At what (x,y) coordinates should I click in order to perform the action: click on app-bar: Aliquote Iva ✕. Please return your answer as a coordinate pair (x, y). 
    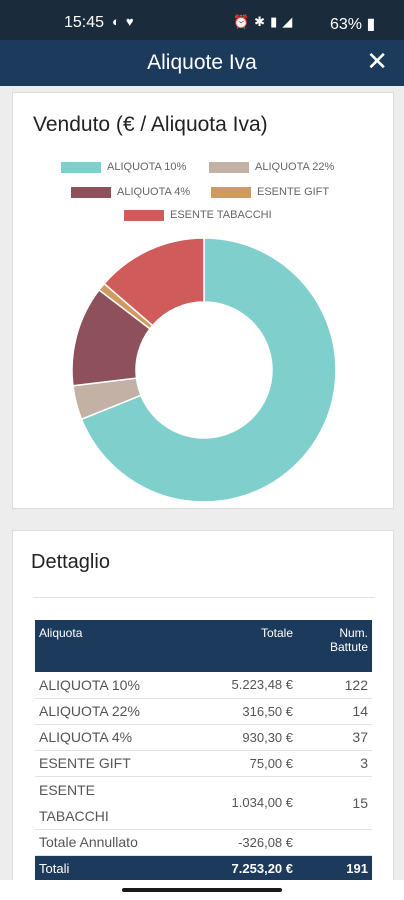
    Looking at the image, I should click on (202, 63).